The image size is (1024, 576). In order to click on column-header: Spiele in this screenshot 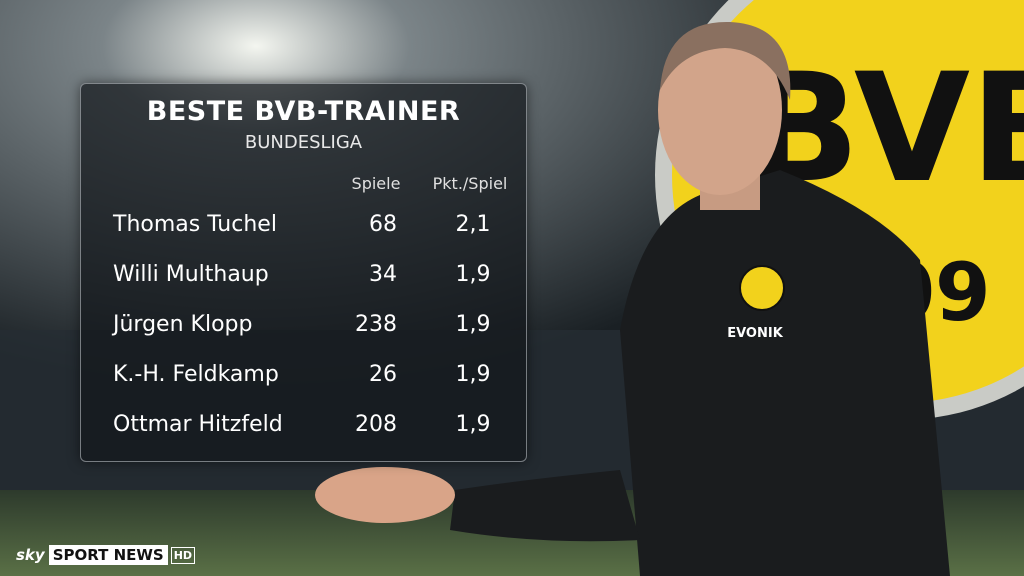, I will do `click(376, 183)`.